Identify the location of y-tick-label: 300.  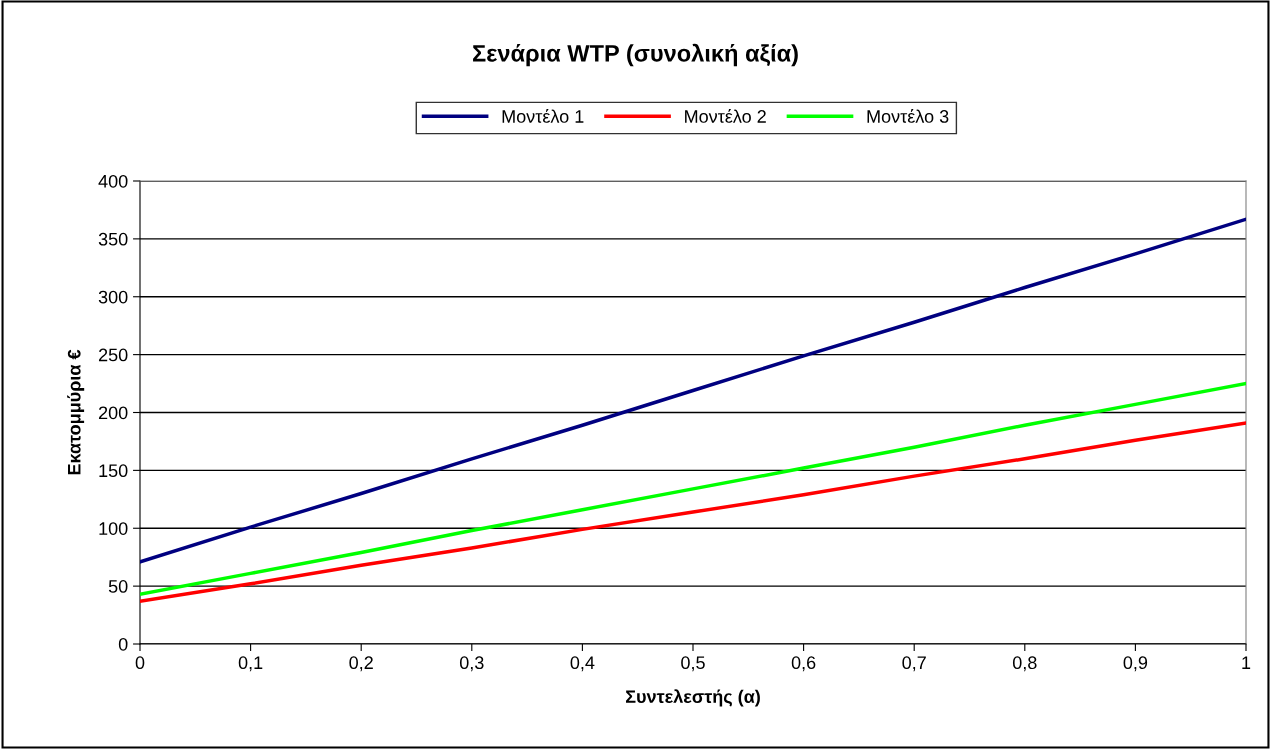
(113, 297).